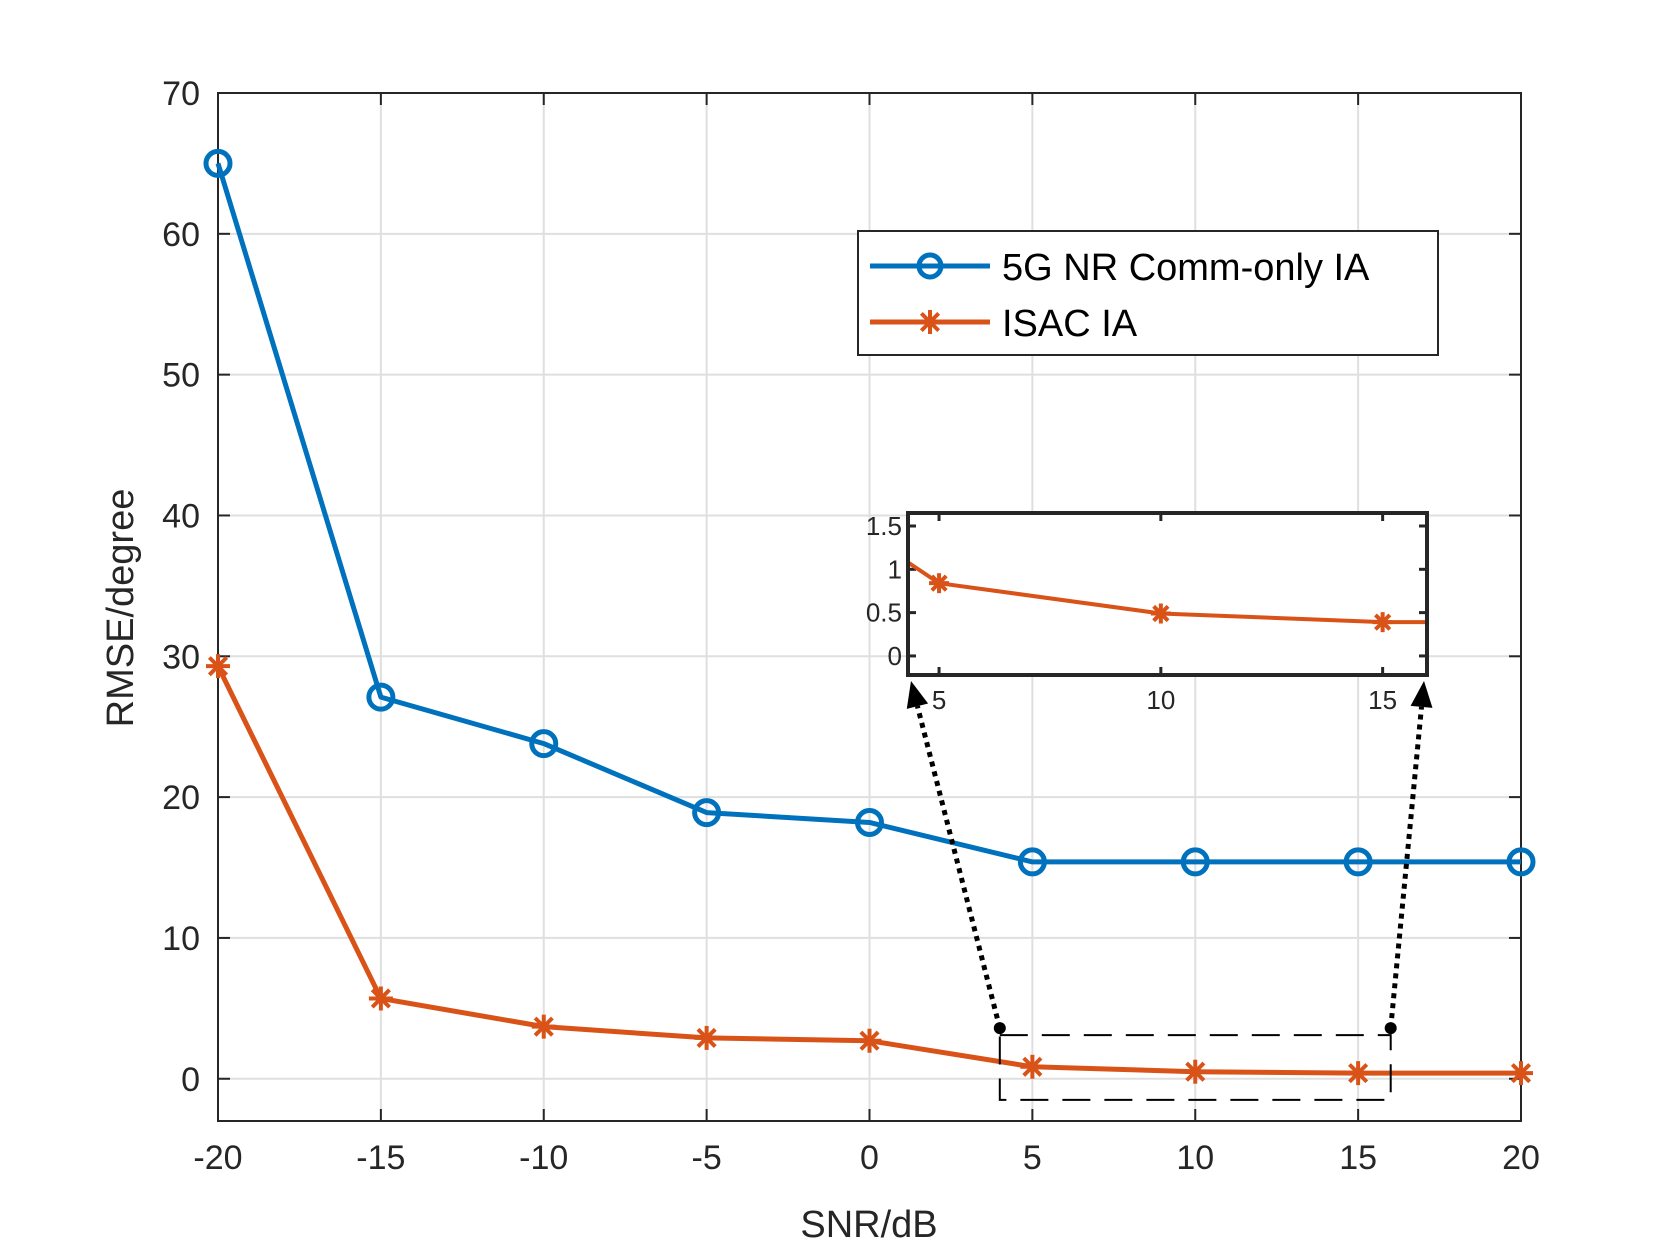 The image size is (1661, 1246). I want to click on x-tick-label: 5, so click(1032, 1158).